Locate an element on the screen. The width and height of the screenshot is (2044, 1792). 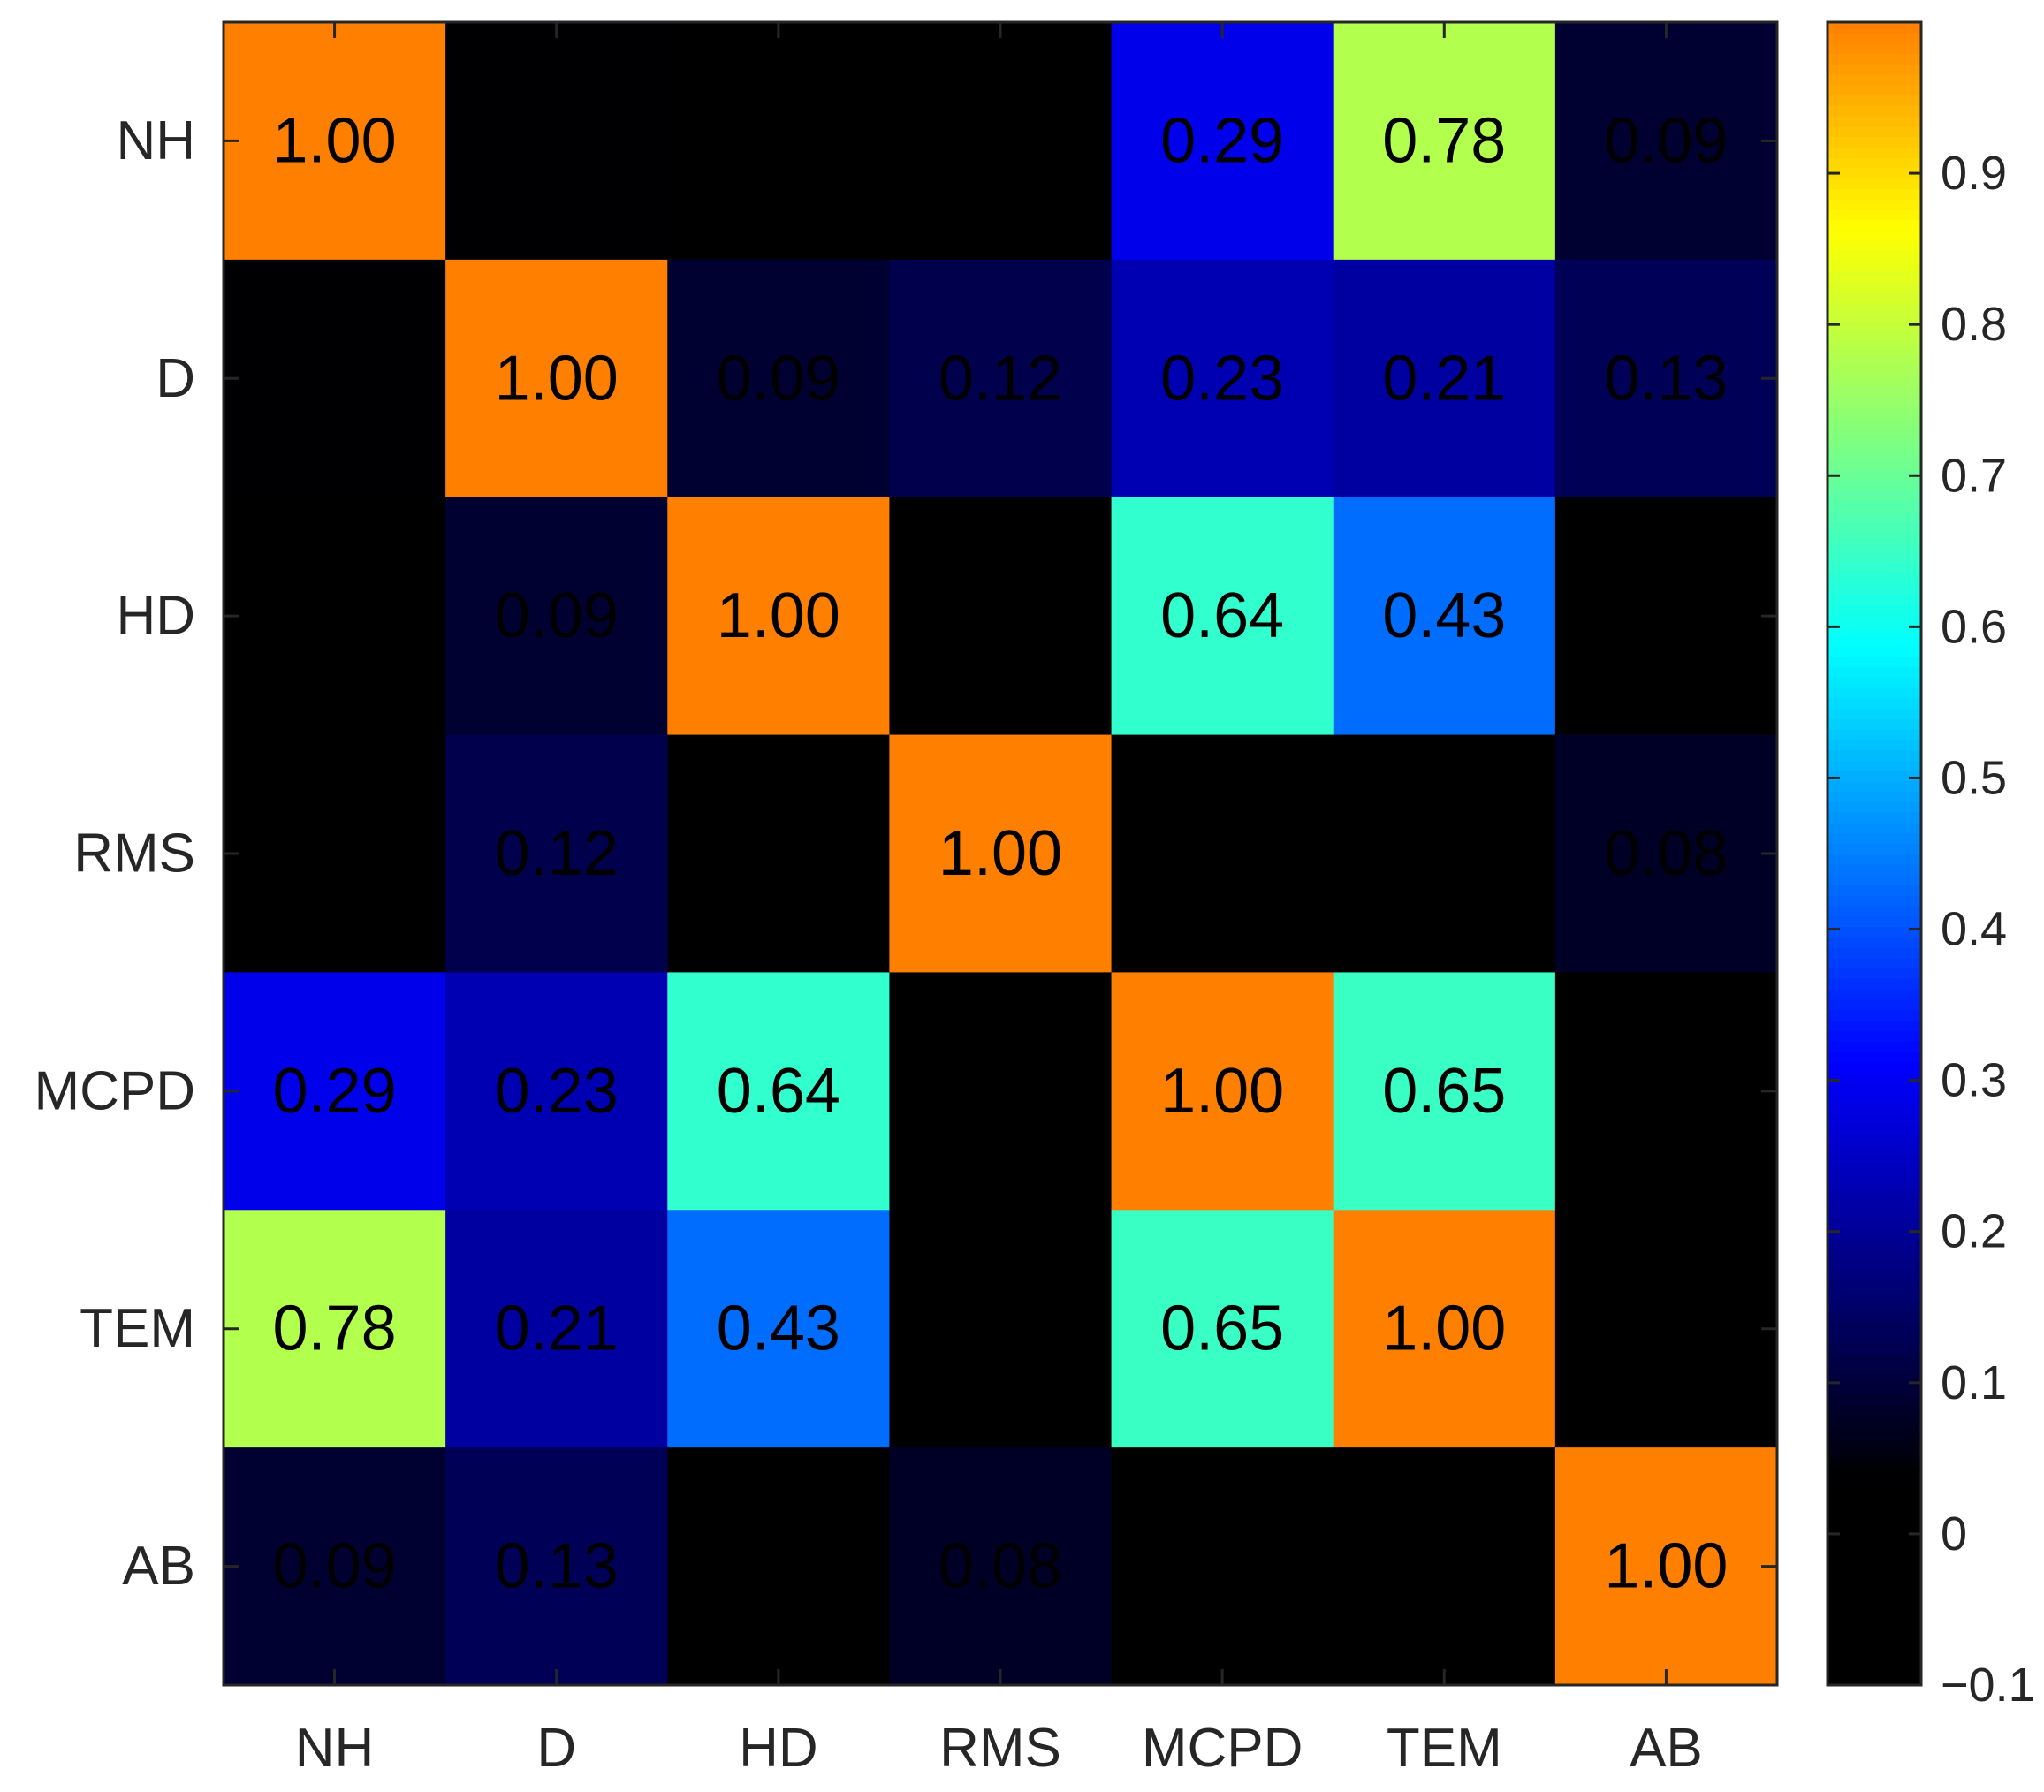
colorbar: −0.1 0 0.1 0.2 0.3 0.4 0.5 0.6 0.7 0.8 0.9 is located at coordinates (1930, 866).